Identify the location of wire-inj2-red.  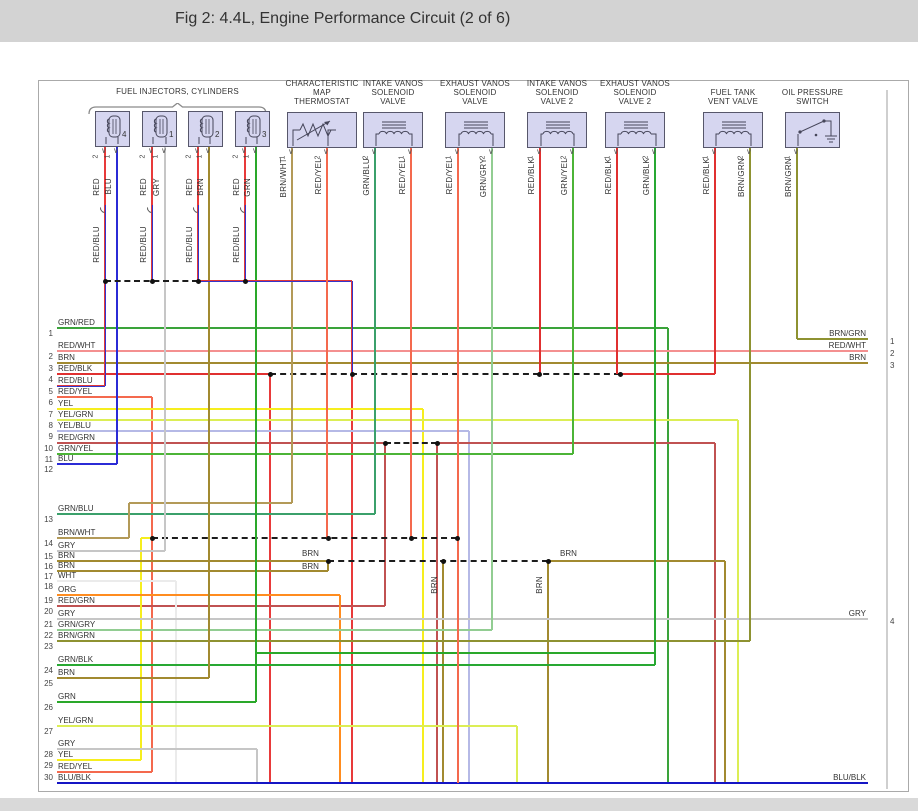
(198, 176).